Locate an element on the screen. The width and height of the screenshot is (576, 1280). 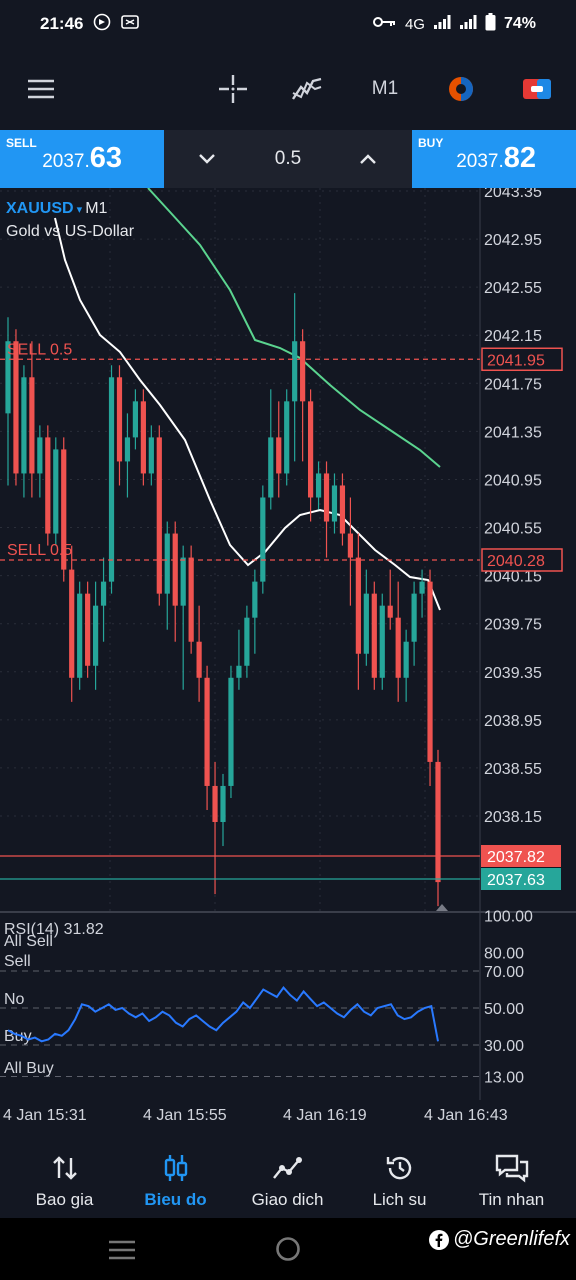
chart-color-icon is located at coordinates (461, 89).